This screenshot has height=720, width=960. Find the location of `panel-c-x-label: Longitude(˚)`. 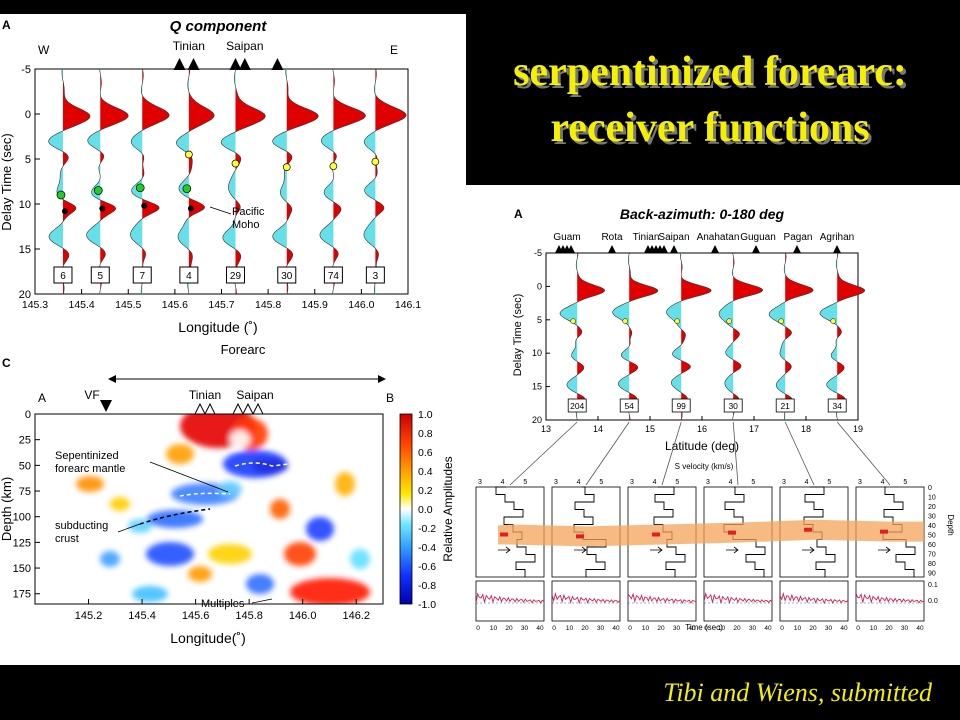

panel-c-x-label: Longitude(˚) is located at coordinates (208, 638).